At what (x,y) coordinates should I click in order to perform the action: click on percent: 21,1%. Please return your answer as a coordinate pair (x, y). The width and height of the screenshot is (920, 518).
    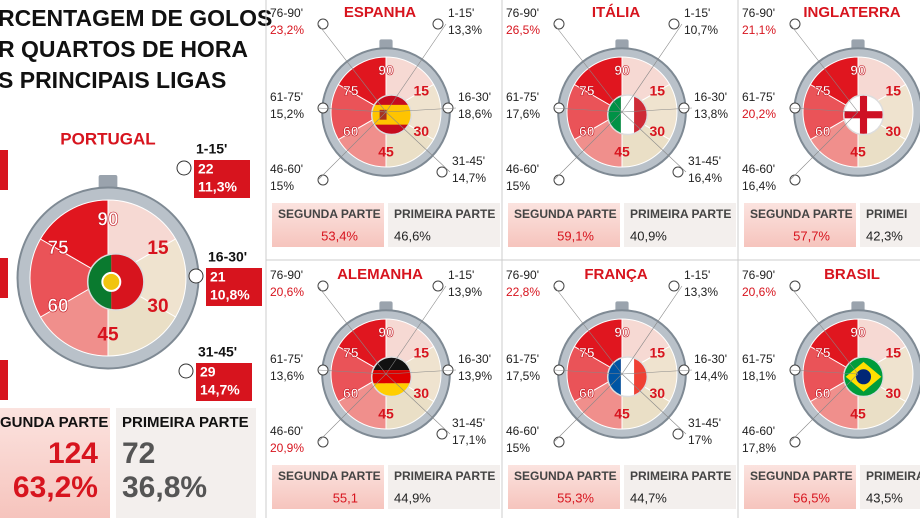
    Looking at the image, I should click on (759, 30).